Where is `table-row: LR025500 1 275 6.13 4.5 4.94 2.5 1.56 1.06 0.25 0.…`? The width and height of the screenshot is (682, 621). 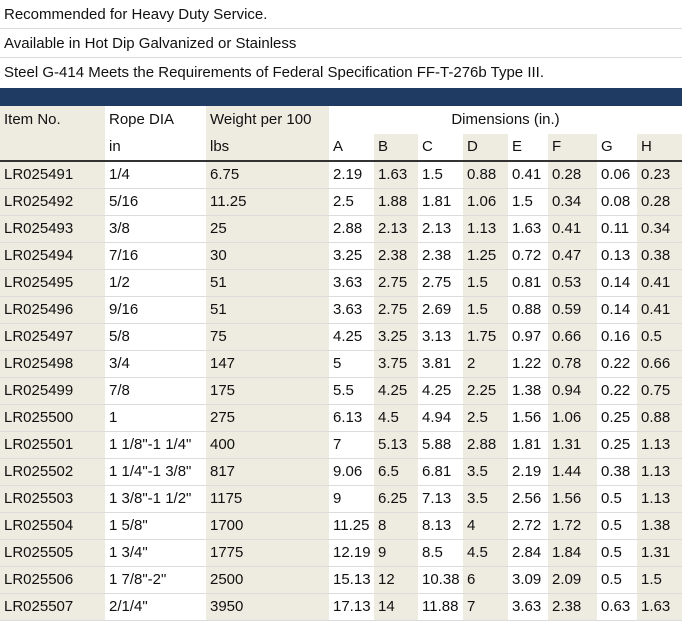 table-row: LR025500 1 275 6.13 4.5 4.94 2.5 1.56 1.06 0.25 0.… is located at coordinates (341, 418).